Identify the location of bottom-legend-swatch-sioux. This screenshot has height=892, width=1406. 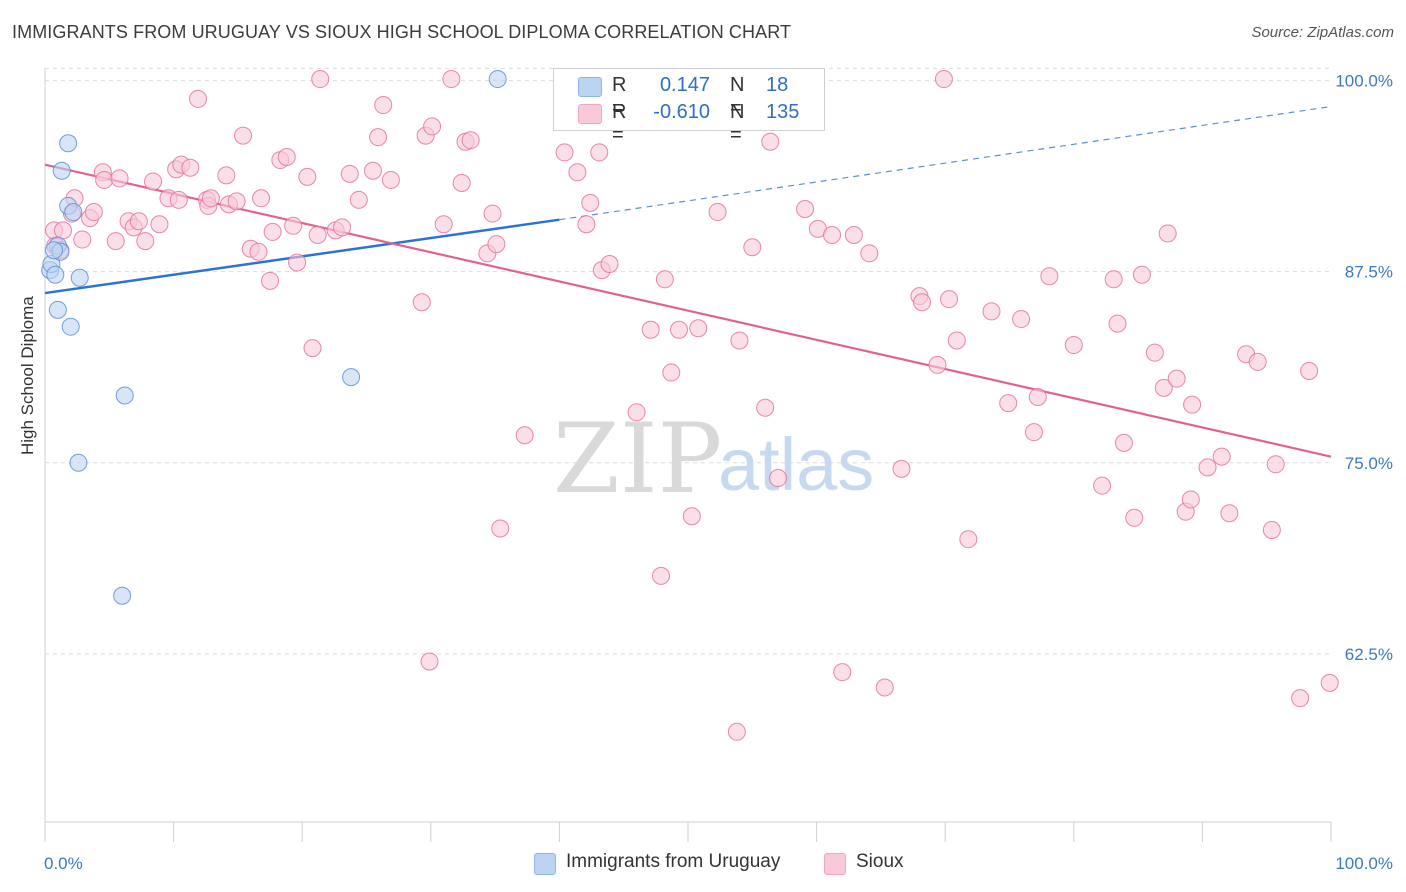
(835, 864).